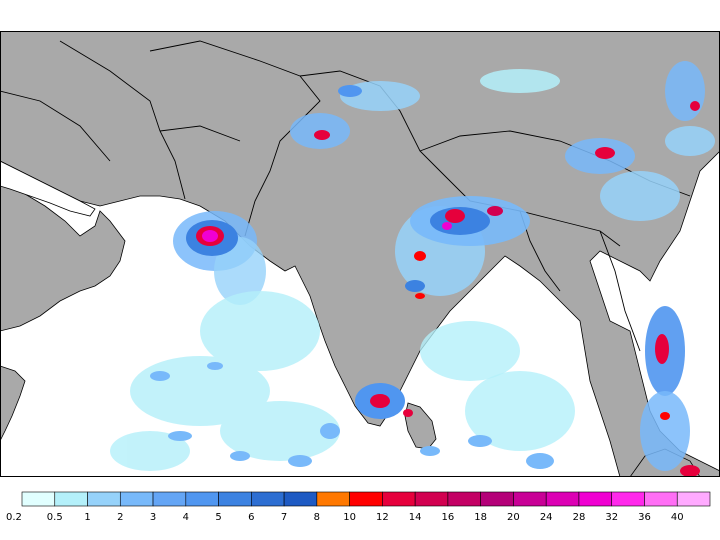  Describe the element at coordinates (284, 517) in the screenshot. I see `colorbar-label: 7` at that location.